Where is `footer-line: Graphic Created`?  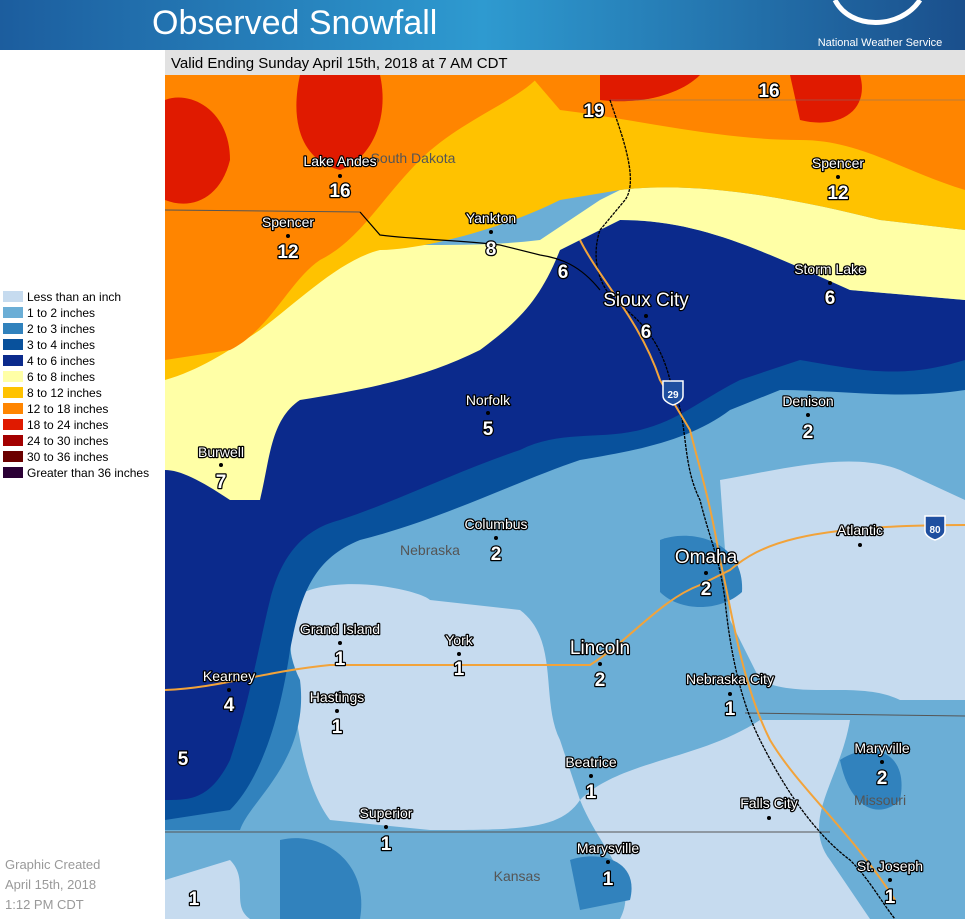 footer-line: Graphic Created is located at coordinates (52, 864).